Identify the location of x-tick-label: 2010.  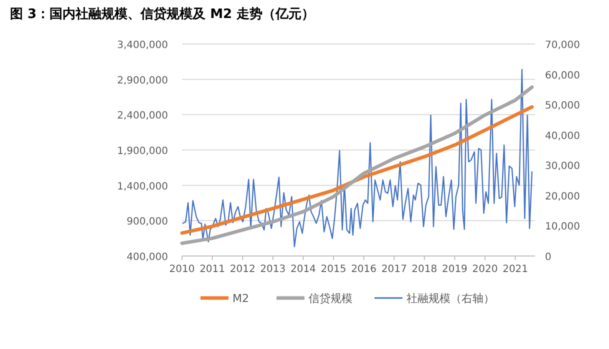
(182, 269).